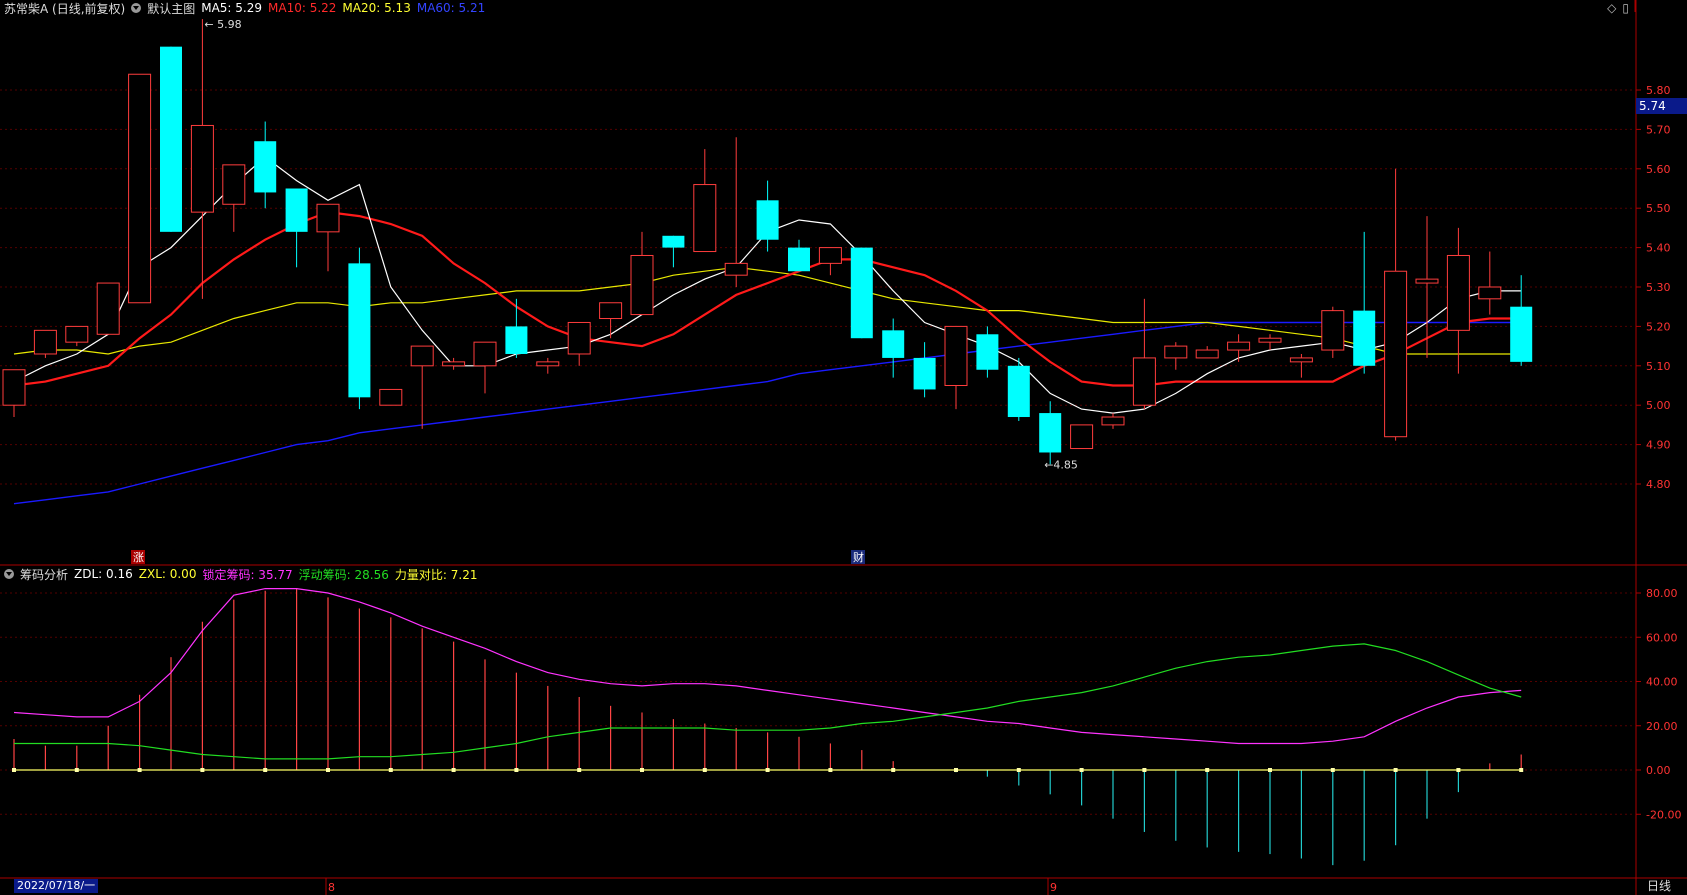 The width and height of the screenshot is (1687, 895). What do you see at coordinates (1662, 682) in the screenshot?
I see `sub-tick-label: 40.00` at bounding box center [1662, 682].